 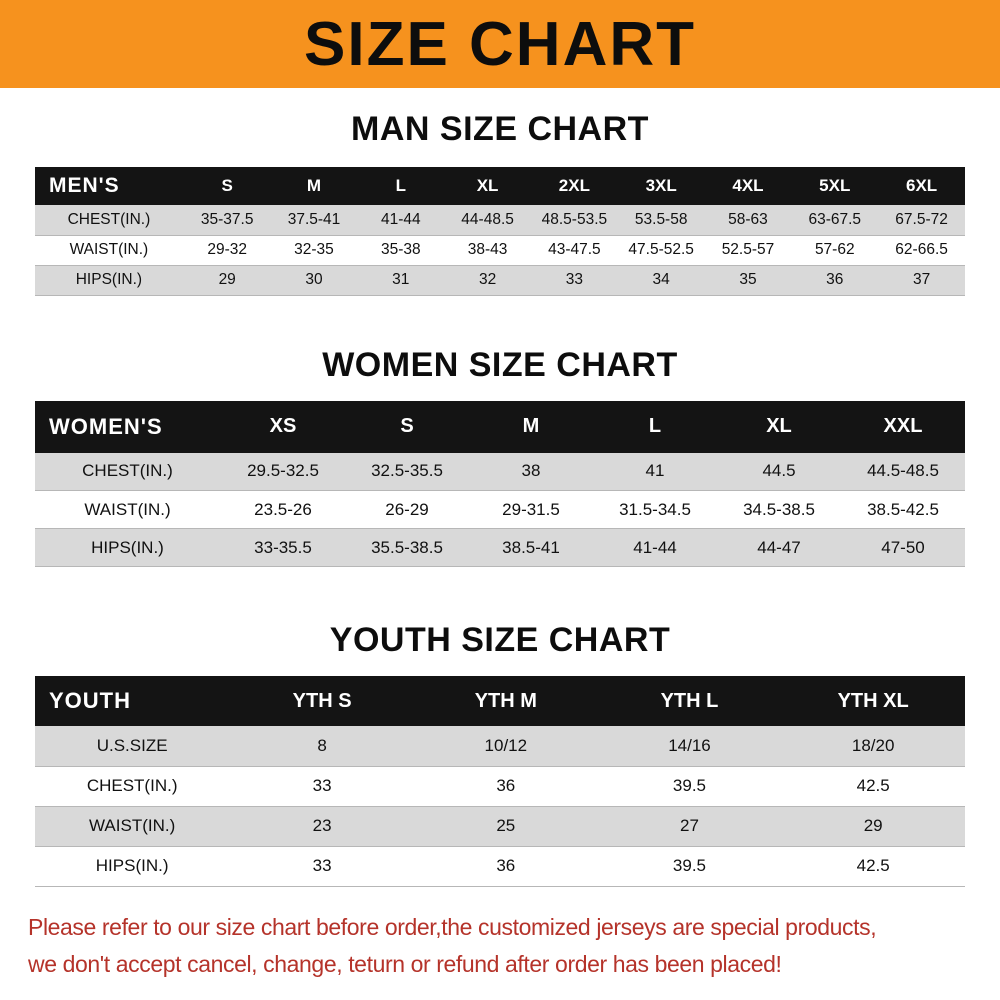 I want to click on size-value: 35-38, so click(x=400, y=249).